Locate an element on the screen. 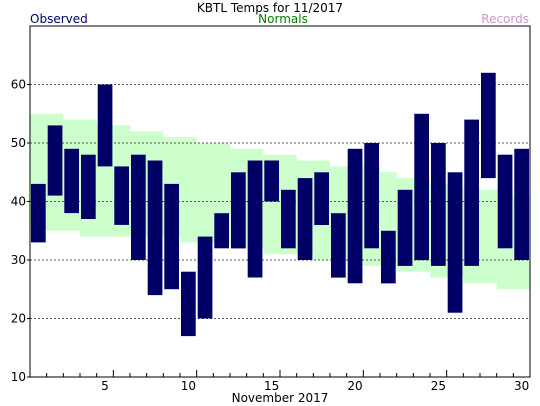 This screenshot has height=406, width=540. x-tick-label-20: 20 is located at coordinates (354, 386).